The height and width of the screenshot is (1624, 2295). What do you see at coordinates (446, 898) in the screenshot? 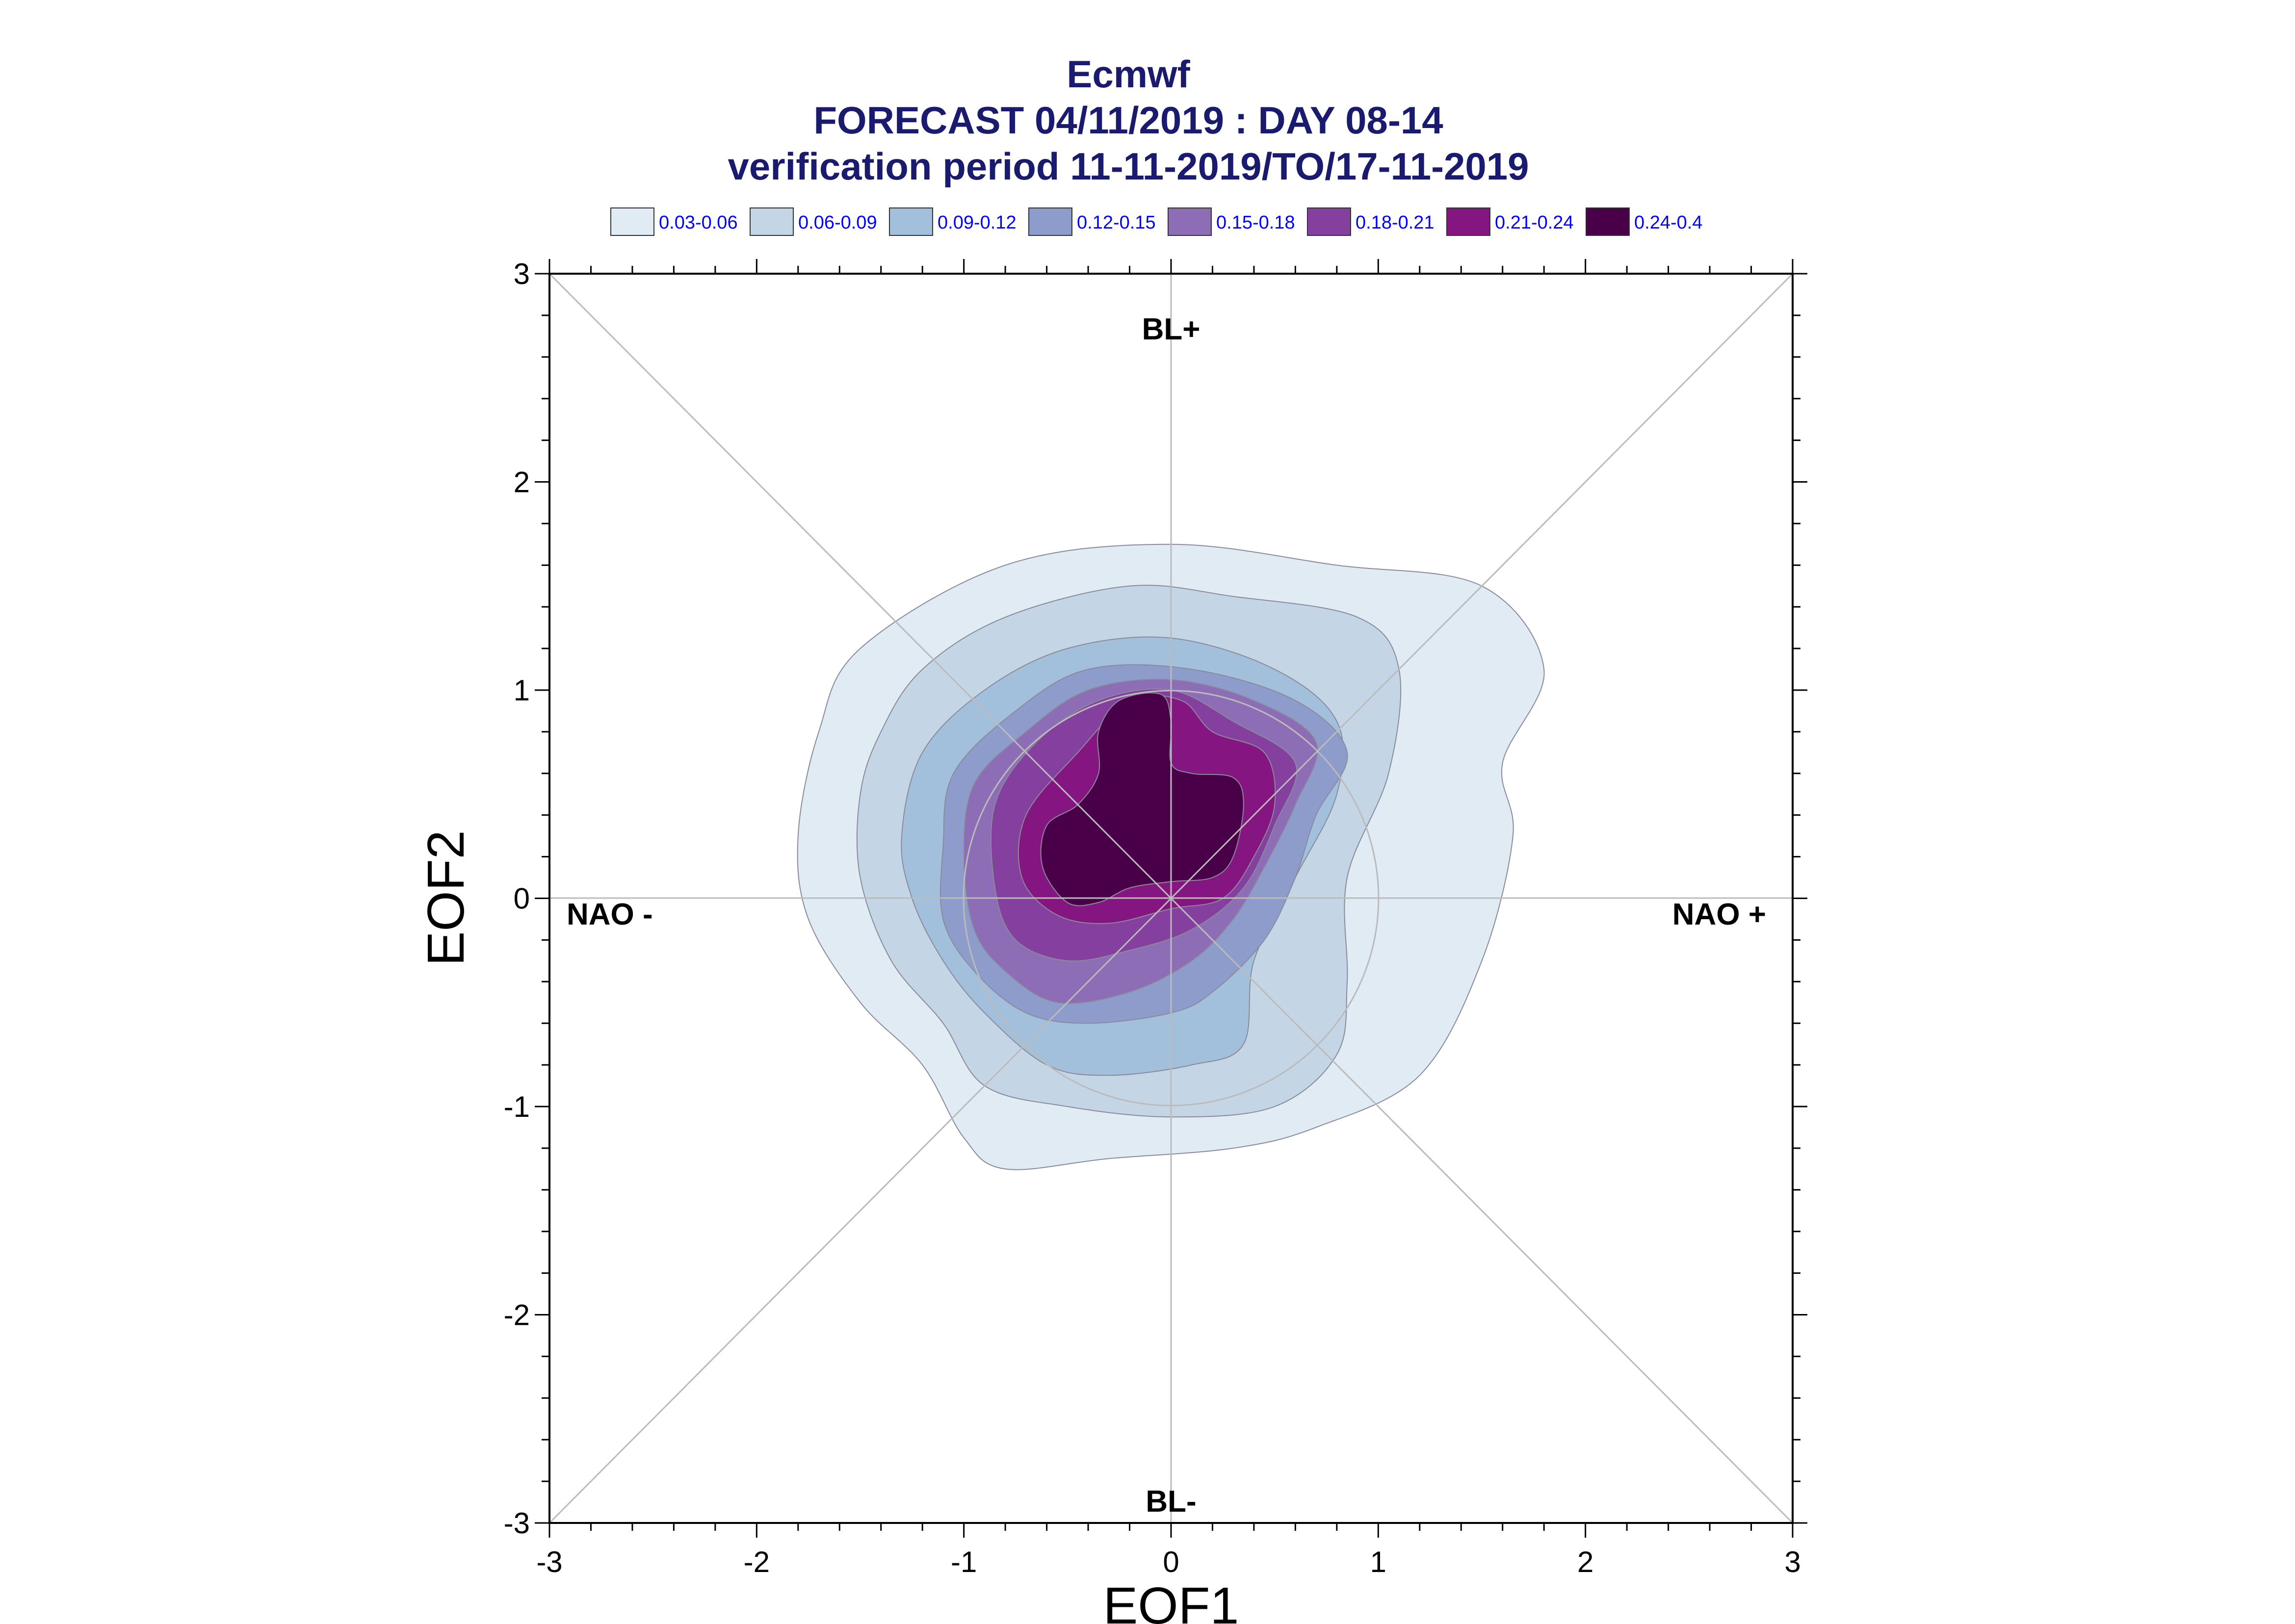
I see `y-axis-label: EOF2` at bounding box center [446, 898].